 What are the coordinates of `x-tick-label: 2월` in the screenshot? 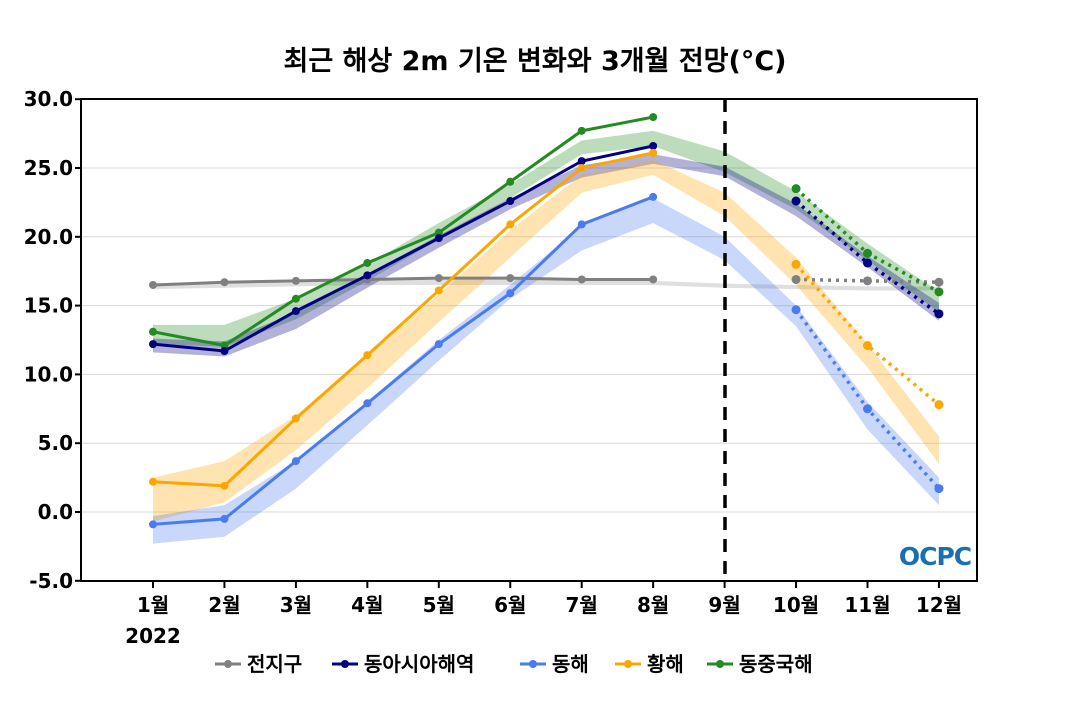 It's located at (224, 605).